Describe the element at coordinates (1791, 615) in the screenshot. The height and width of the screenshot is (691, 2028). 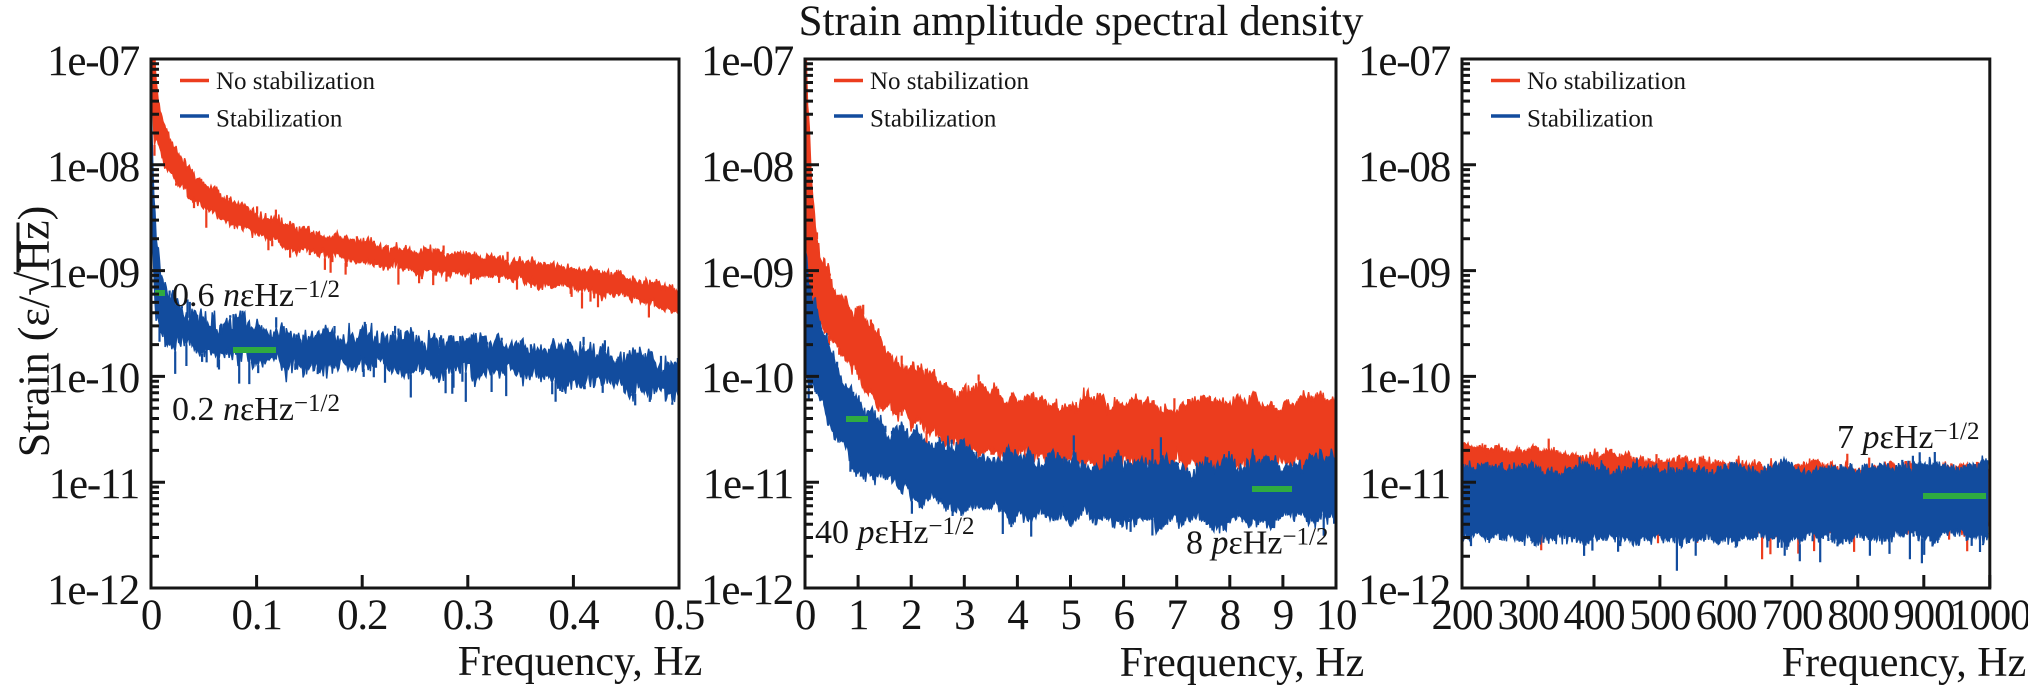
I see `svg-text: 700` at that location.